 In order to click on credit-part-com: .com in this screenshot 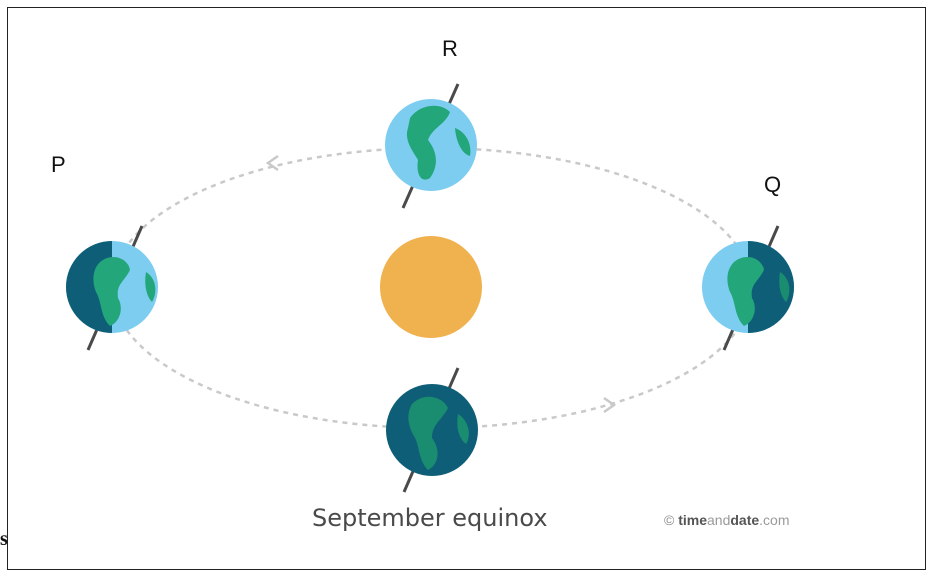, I will do `click(774, 520)`.